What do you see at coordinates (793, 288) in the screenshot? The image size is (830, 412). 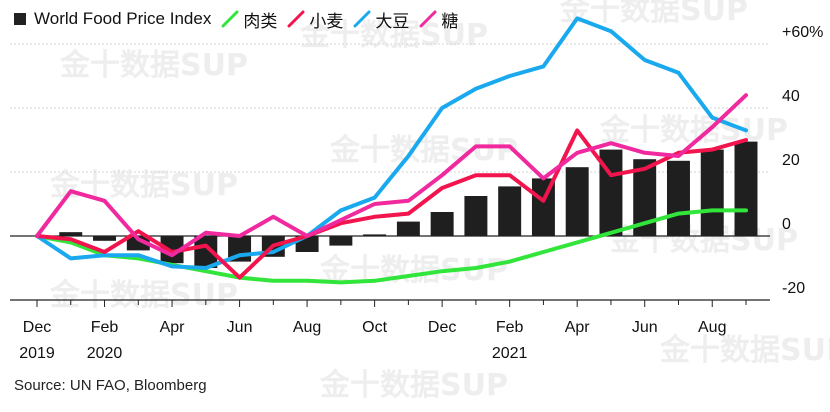 I see `y-tick-label: -20` at bounding box center [793, 288].